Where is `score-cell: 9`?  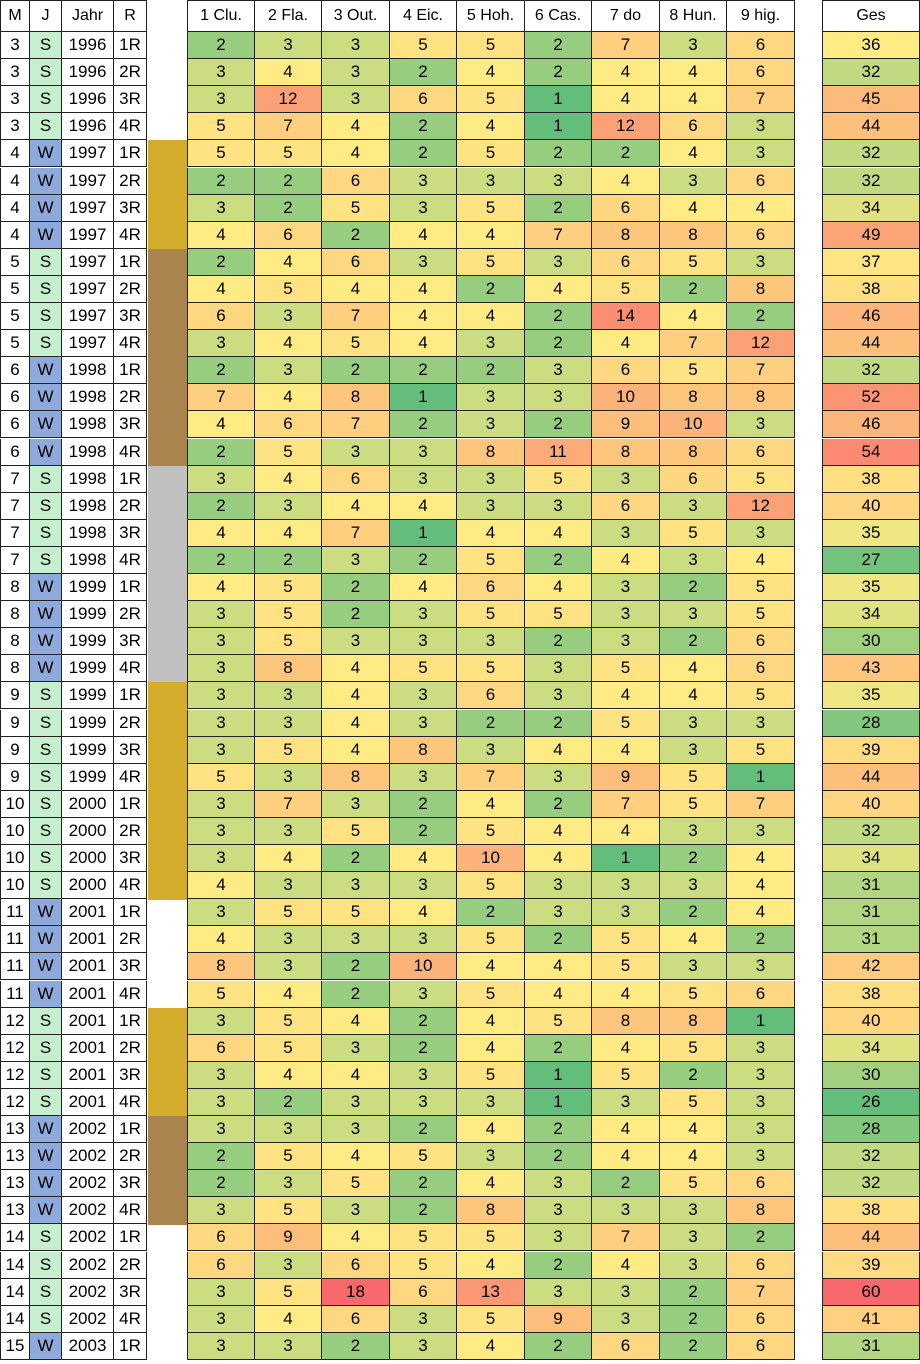 score-cell: 9 is located at coordinates (288, 1238).